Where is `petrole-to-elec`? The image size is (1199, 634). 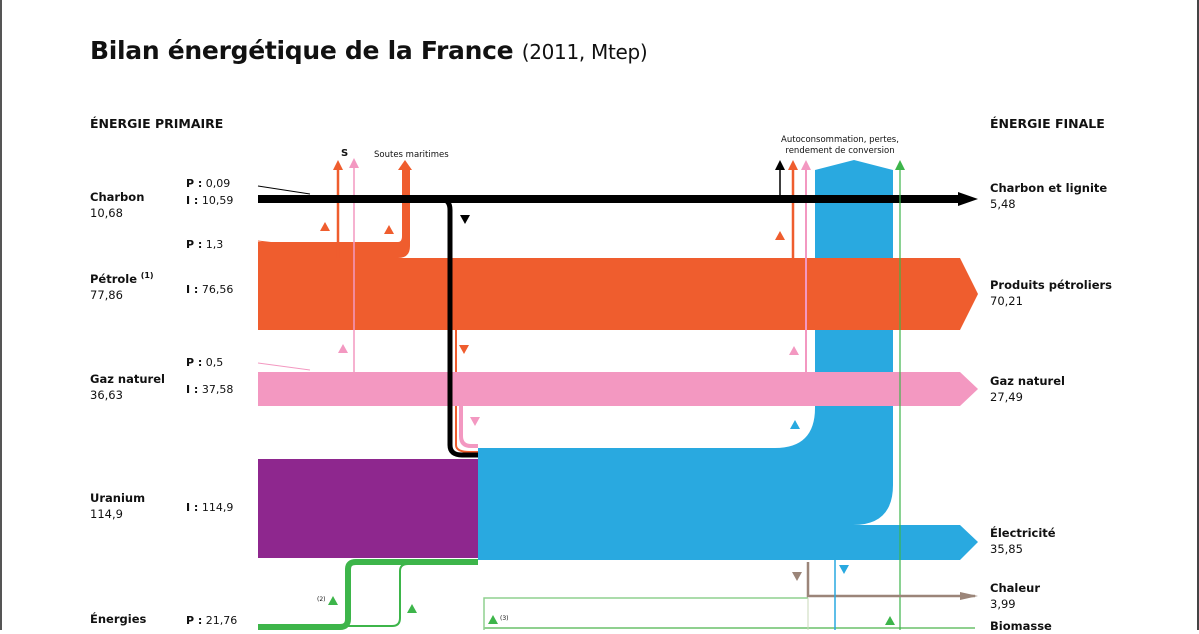
petrole-to-elec is located at coordinates (466, 391).